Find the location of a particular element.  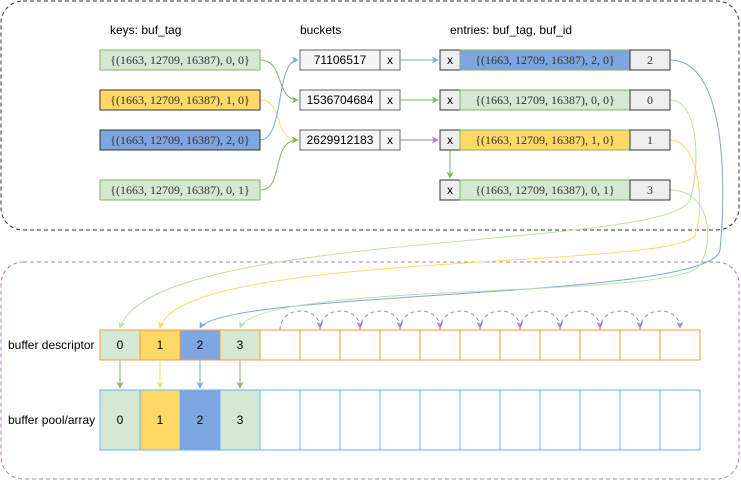

bucket-hash-text: 71106517 is located at coordinates (340, 60).